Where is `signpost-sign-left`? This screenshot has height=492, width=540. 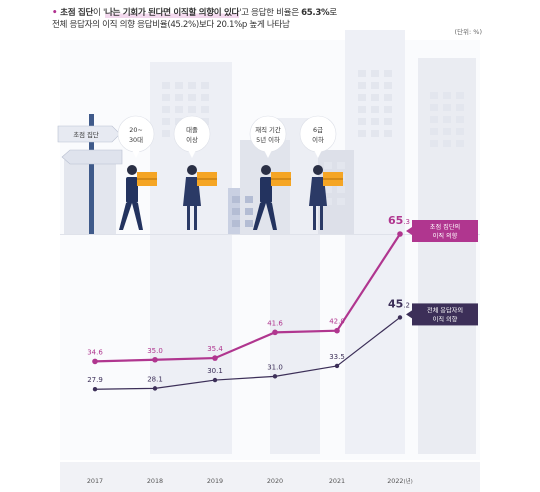
signpost-sign-left is located at coordinates (92, 157).